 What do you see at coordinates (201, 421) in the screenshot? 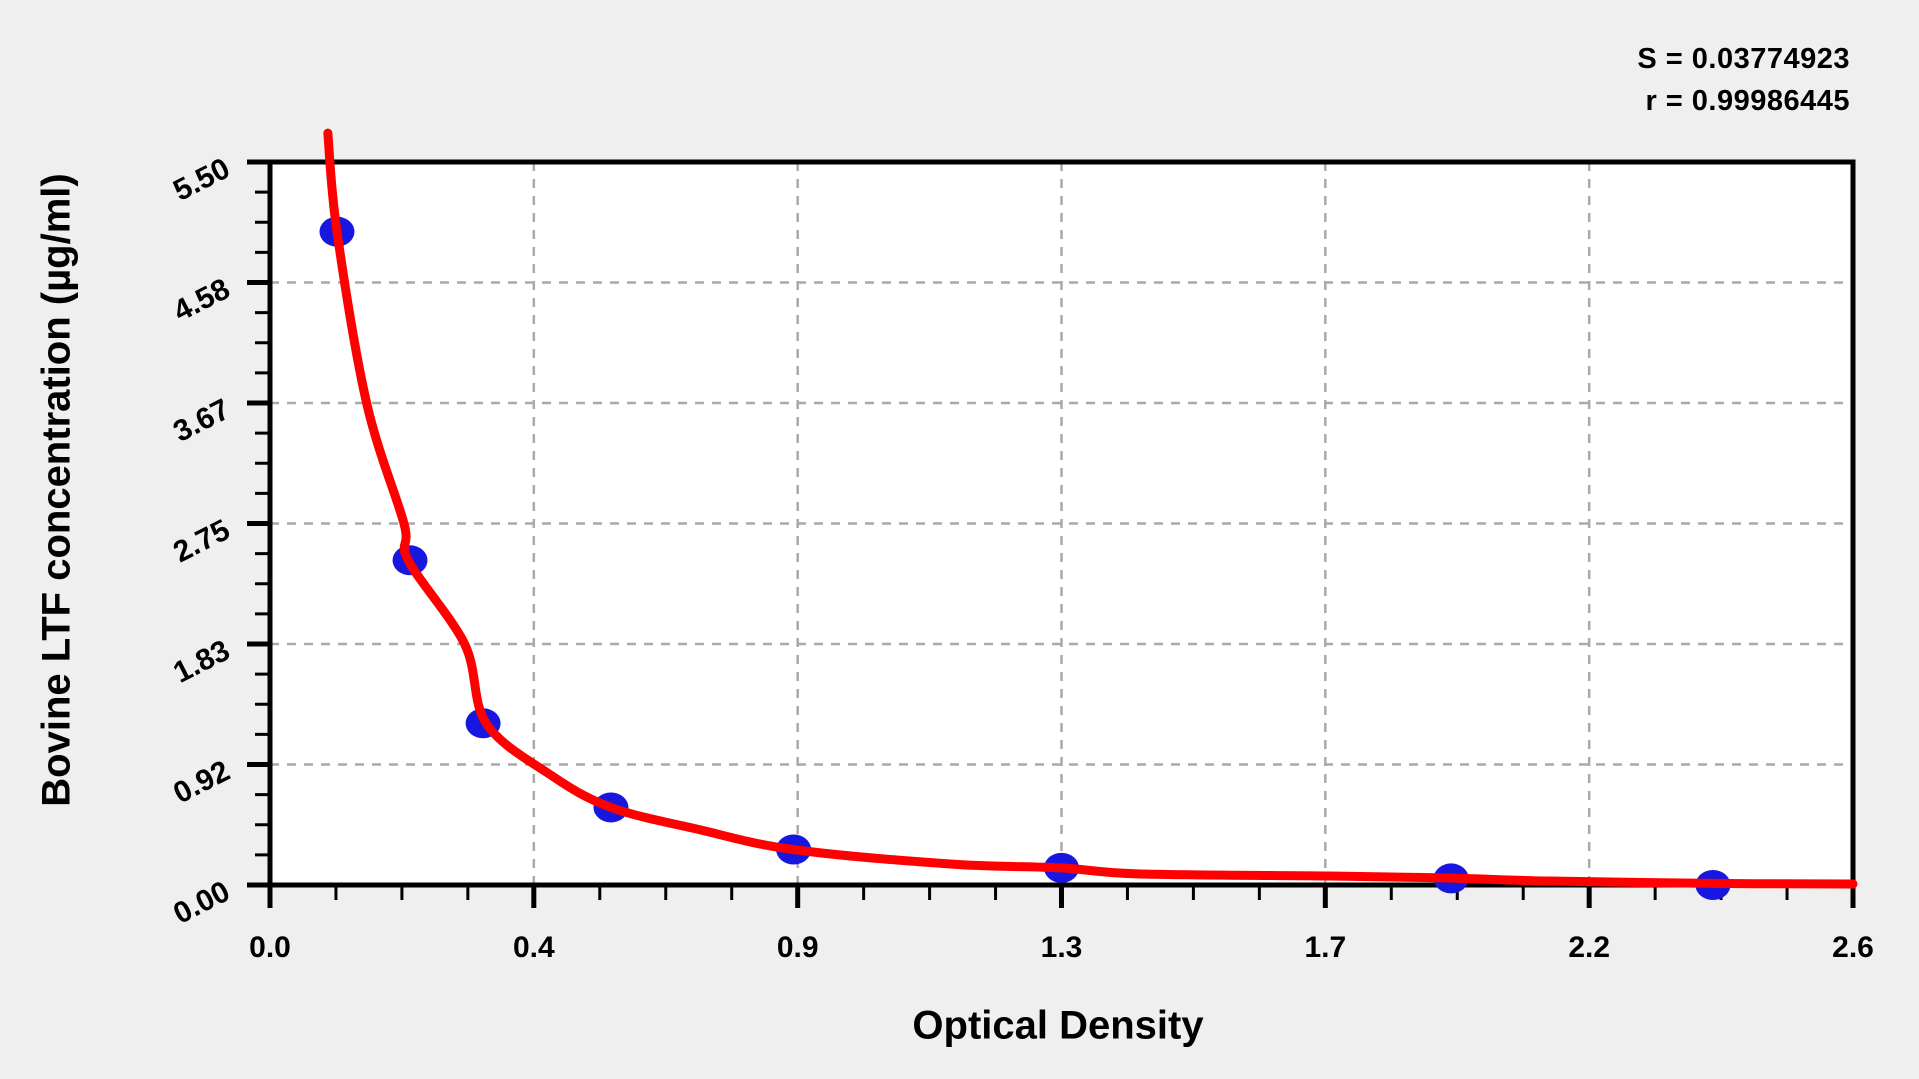
I see `y-tick-label: 3.67` at bounding box center [201, 421].